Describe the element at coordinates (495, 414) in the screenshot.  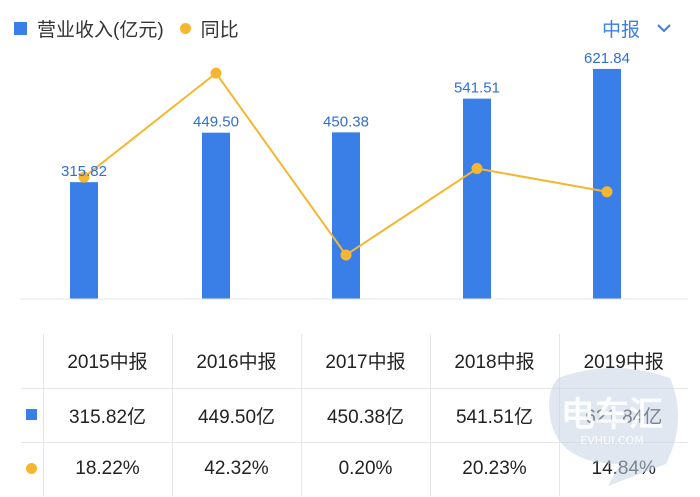
I see `table-cell-revenue: 541.51亿` at that location.